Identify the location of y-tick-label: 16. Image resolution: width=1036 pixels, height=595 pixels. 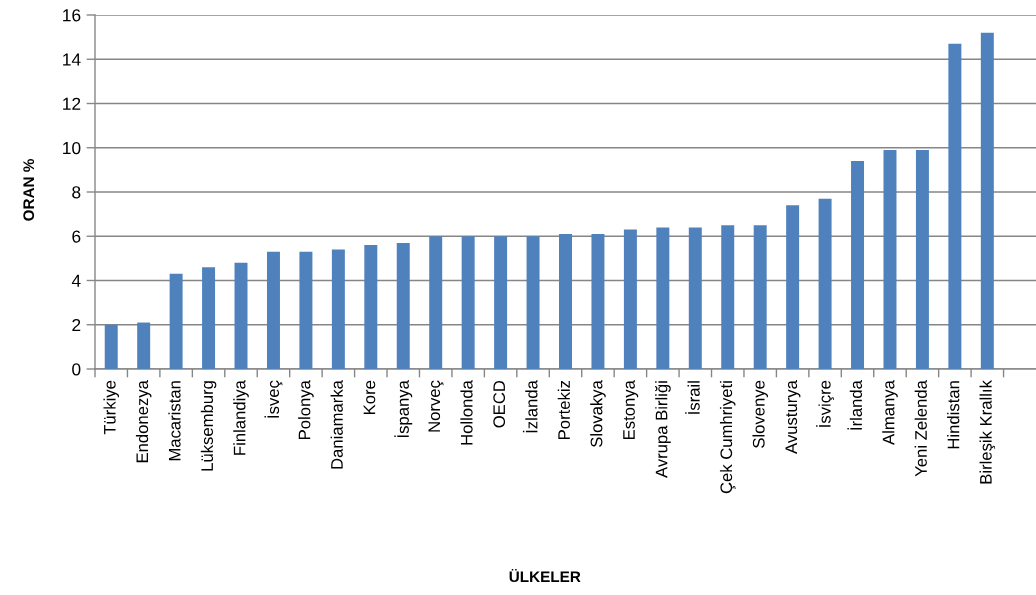
(72, 15).